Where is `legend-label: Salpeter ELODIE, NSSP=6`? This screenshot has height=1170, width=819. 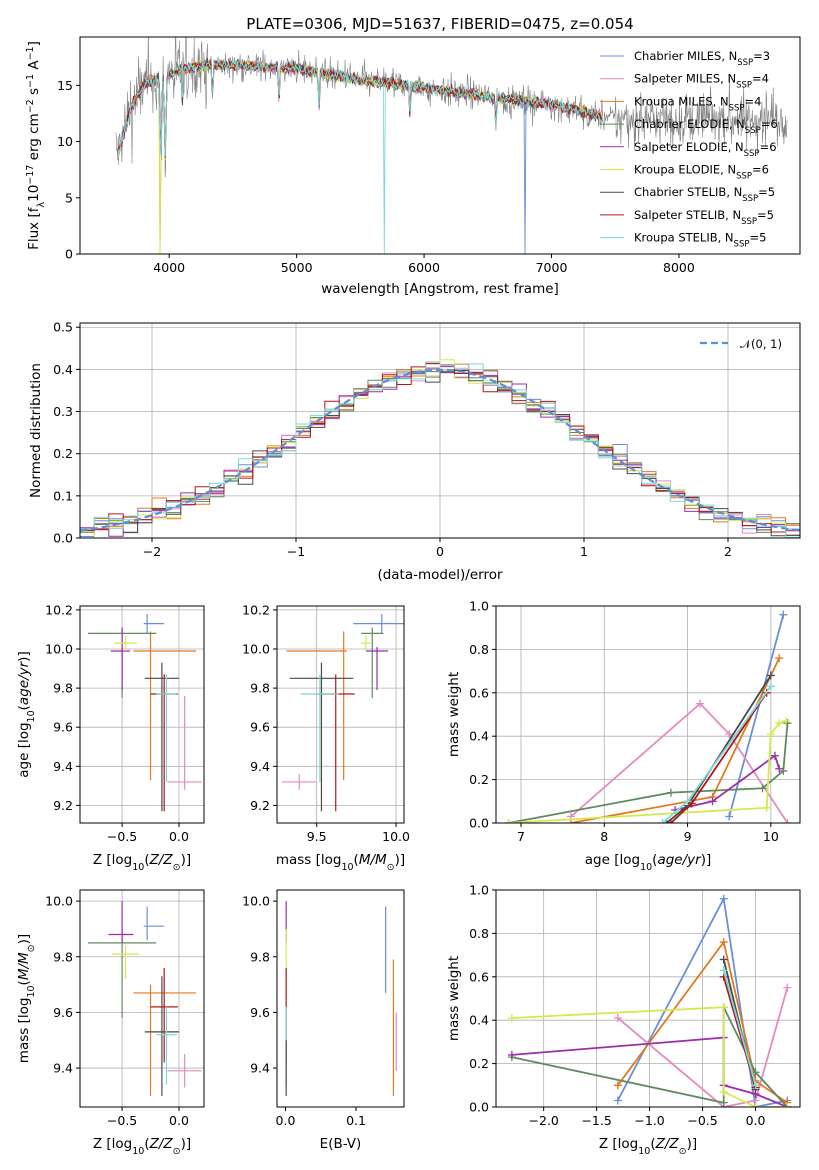
legend-label: Salpeter ELODIE, NSSP=6 is located at coordinates (705, 149).